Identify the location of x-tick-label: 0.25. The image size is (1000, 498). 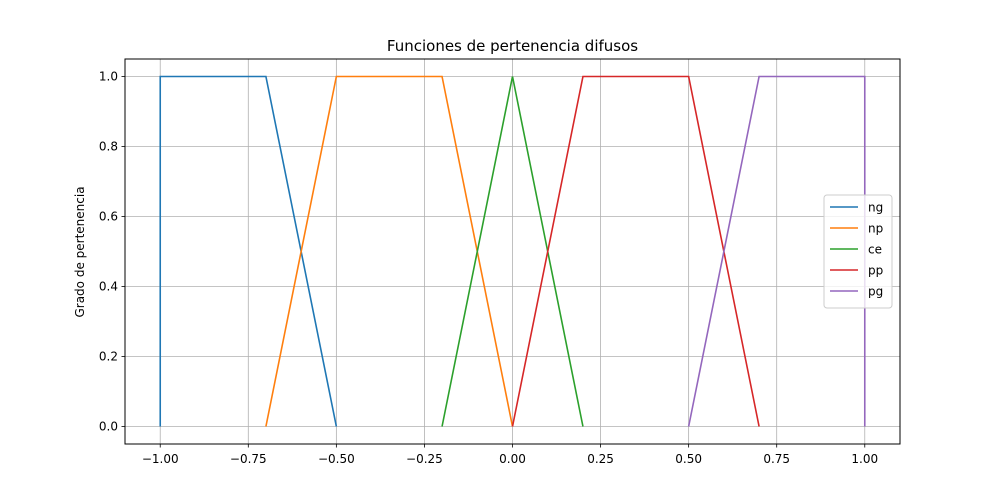
(600, 459).